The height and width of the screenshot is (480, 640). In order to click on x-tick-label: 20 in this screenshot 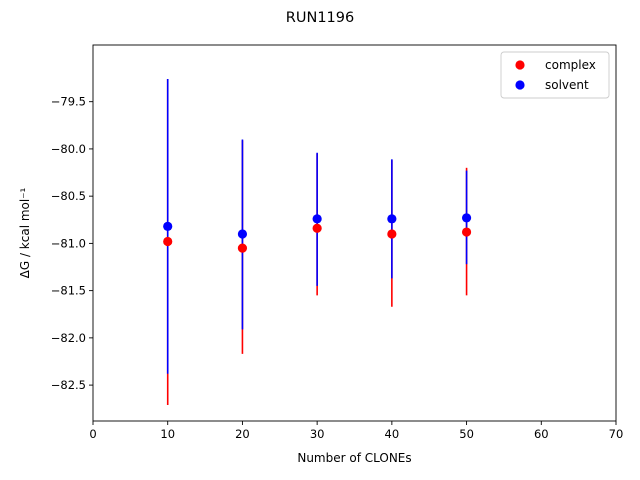, I will do `click(242, 434)`.